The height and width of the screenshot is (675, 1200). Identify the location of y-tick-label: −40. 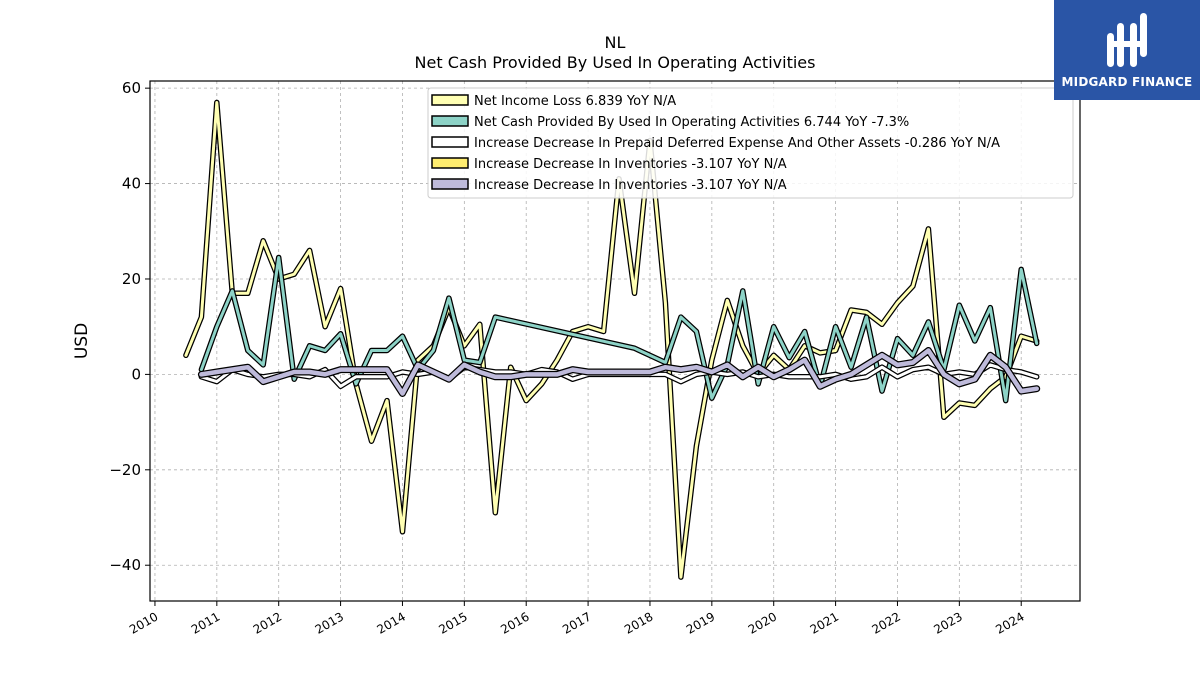
(125, 565).